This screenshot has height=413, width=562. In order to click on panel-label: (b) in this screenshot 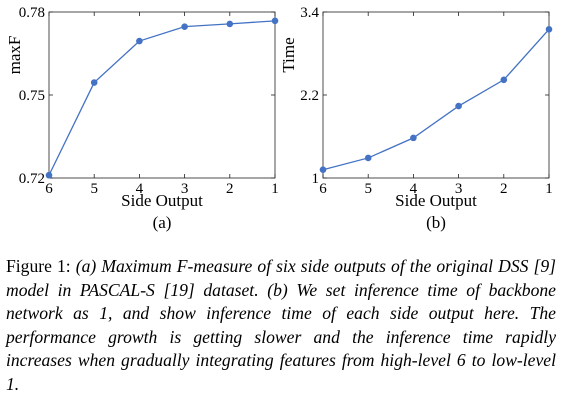, I will do `click(436, 222)`.